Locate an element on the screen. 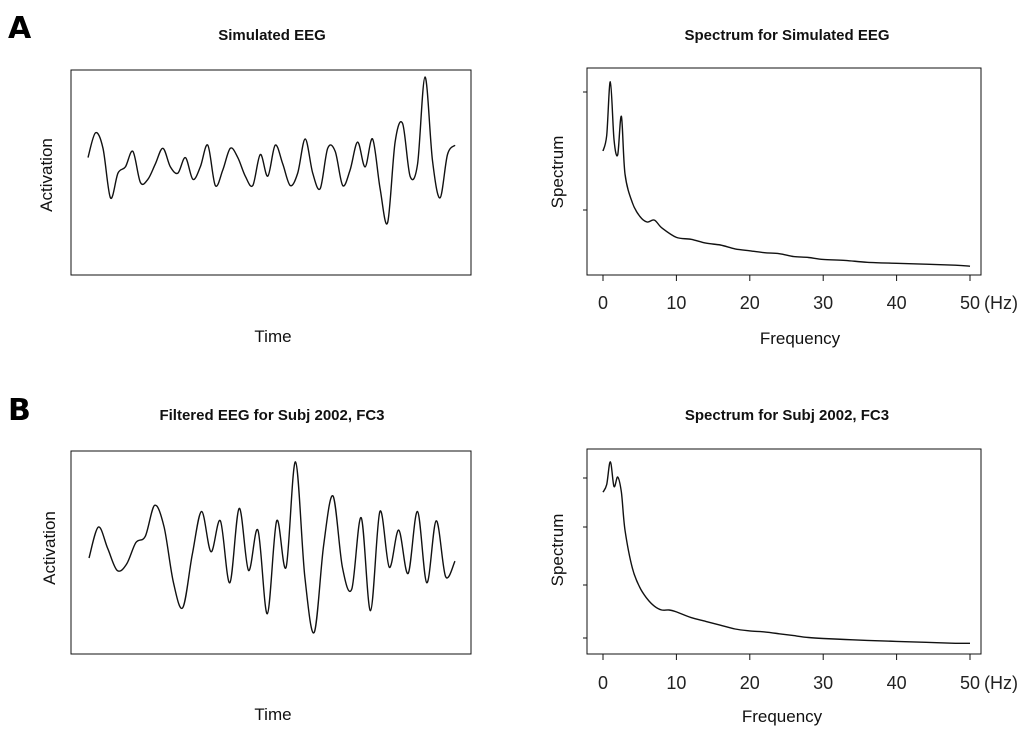  panel-letter-b: B is located at coordinates (19, 410).